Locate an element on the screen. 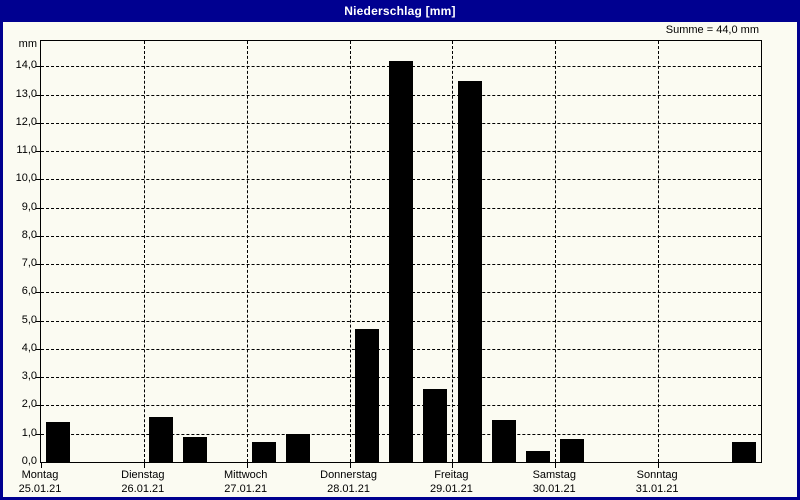 The height and width of the screenshot is (500, 800). y-axis-unit-label: mm is located at coordinates (27, 44).